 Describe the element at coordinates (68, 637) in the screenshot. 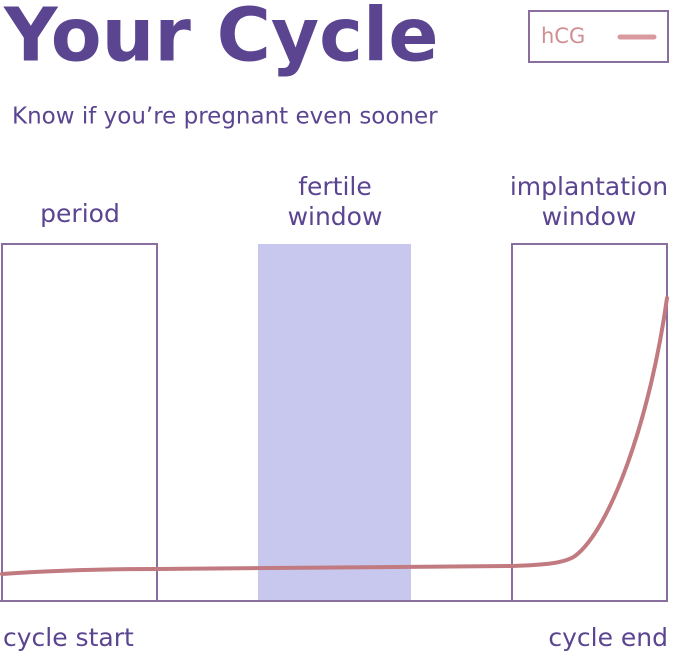

I see `cycle-start: cycle start` at that location.